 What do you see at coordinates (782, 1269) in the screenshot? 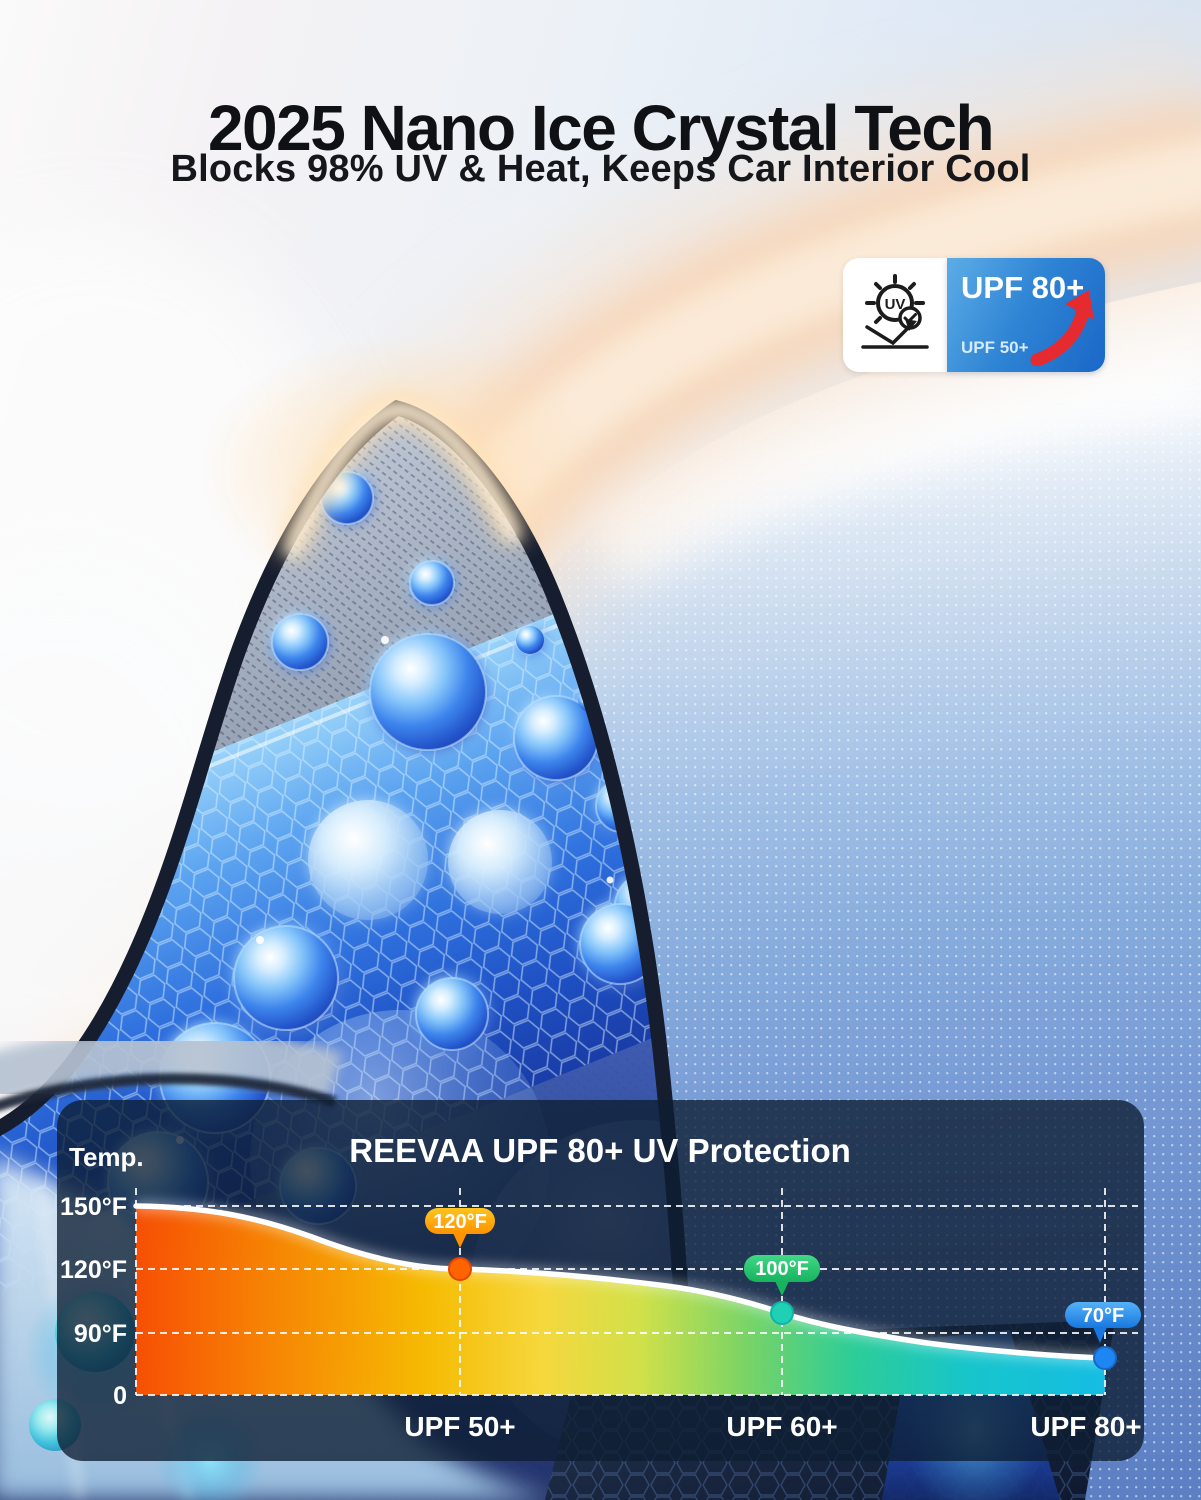
I see `point-label: 100°F` at bounding box center [782, 1269].